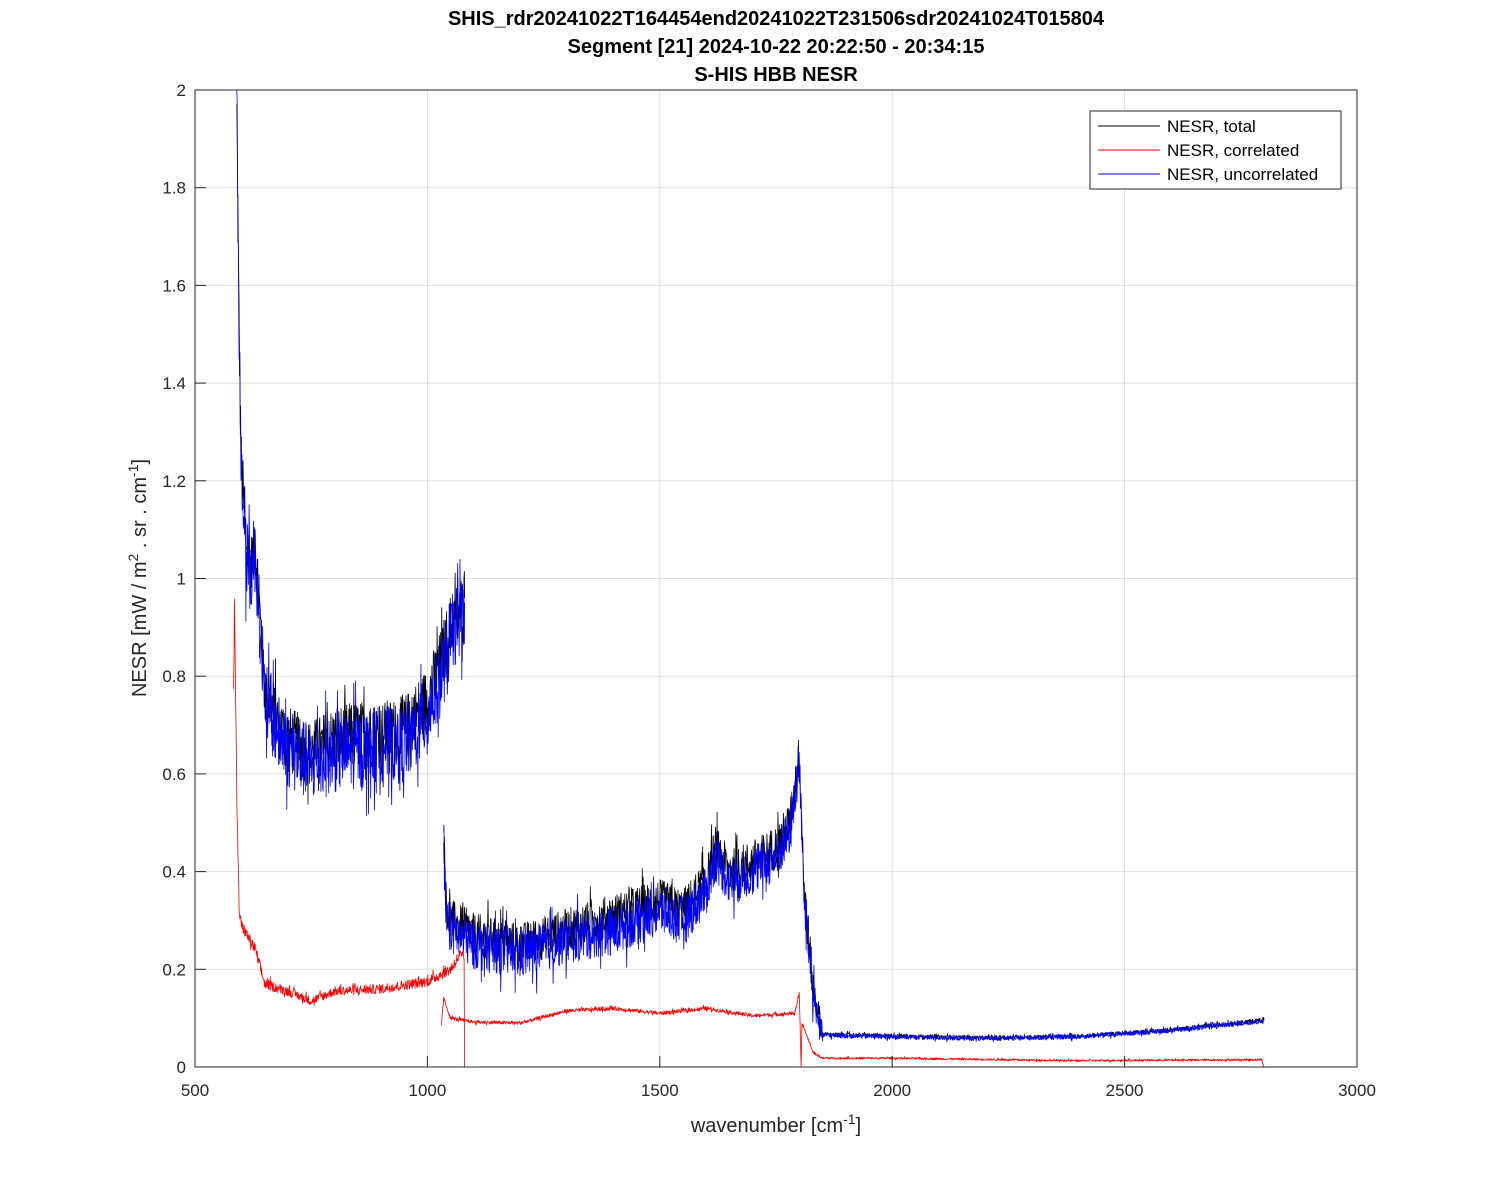 This screenshot has width=1500, height=1200. Describe the element at coordinates (174, 188) in the screenshot. I see `y-tick-label: 1.8` at that location.